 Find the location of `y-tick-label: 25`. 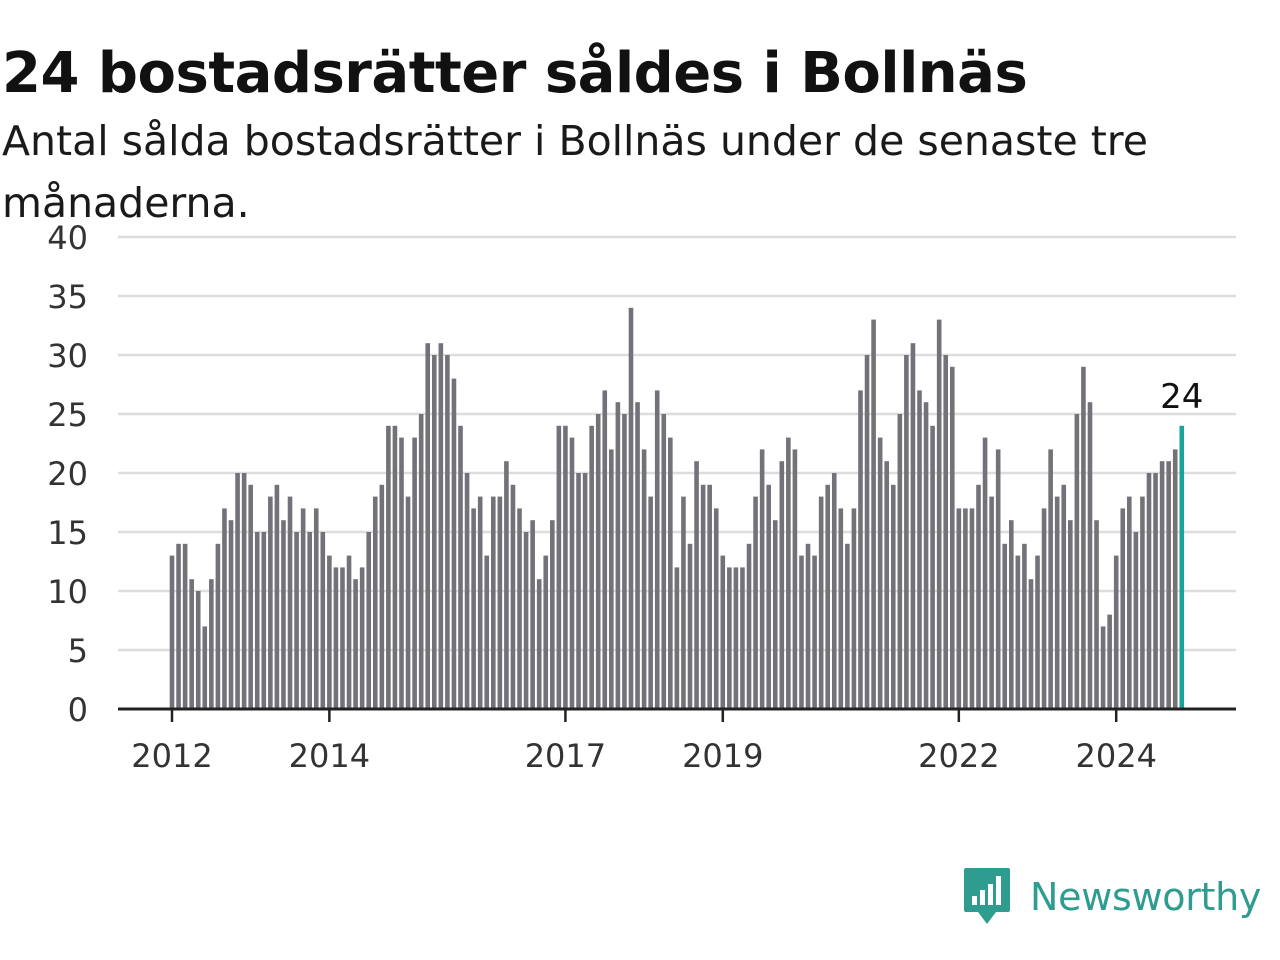

y-tick-label: 25 is located at coordinates (67, 415).